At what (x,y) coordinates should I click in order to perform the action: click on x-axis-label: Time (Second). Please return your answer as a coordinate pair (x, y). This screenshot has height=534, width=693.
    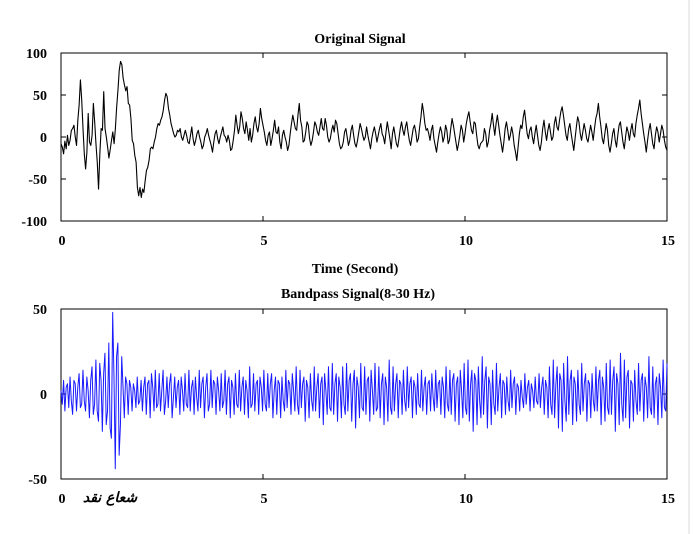
    Looking at the image, I should click on (355, 269).